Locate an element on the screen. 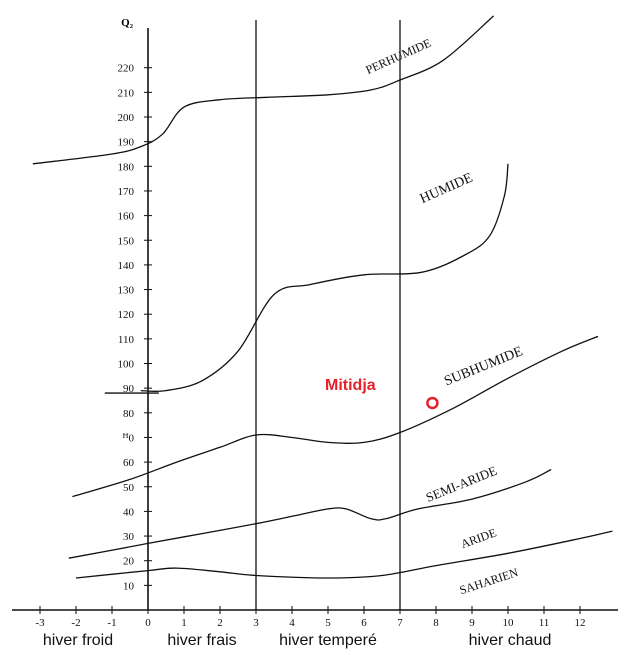 This screenshot has width=625, height=655. x-tick-label: 4 is located at coordinates (292, 623).